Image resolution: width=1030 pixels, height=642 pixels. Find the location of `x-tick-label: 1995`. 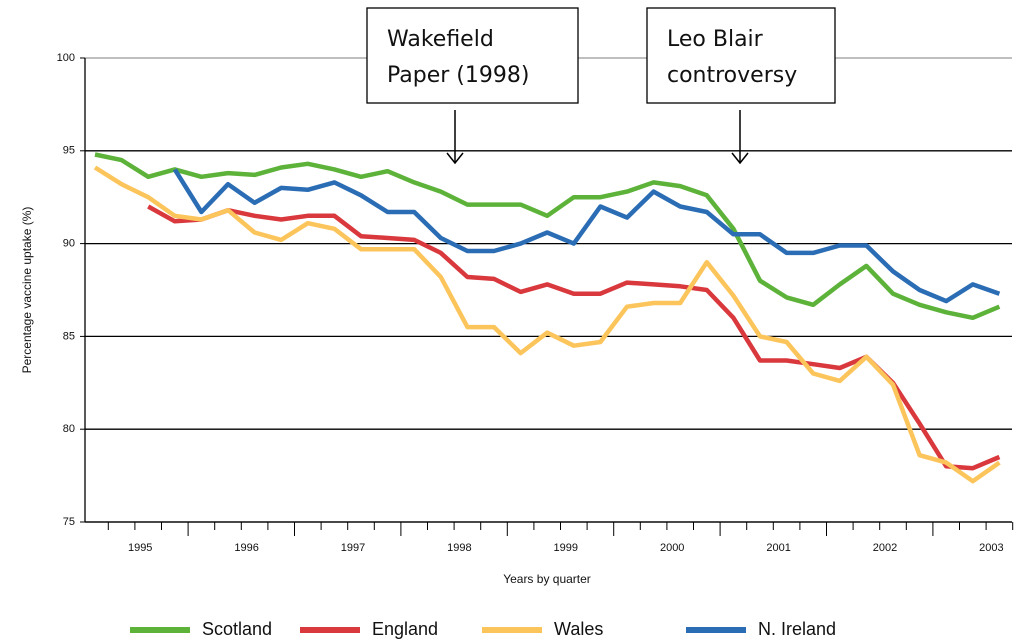

x-tick-label: 1995 is located at coordinates (140, 548).